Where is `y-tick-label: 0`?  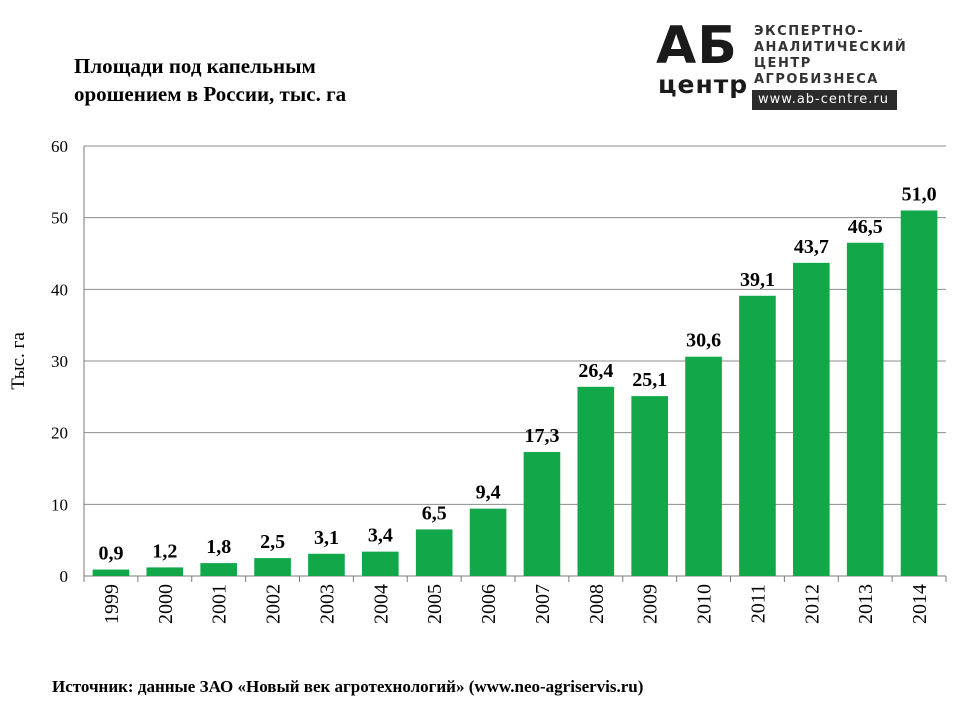
y-tick-label: 0 is located at coordinates (64, 576).